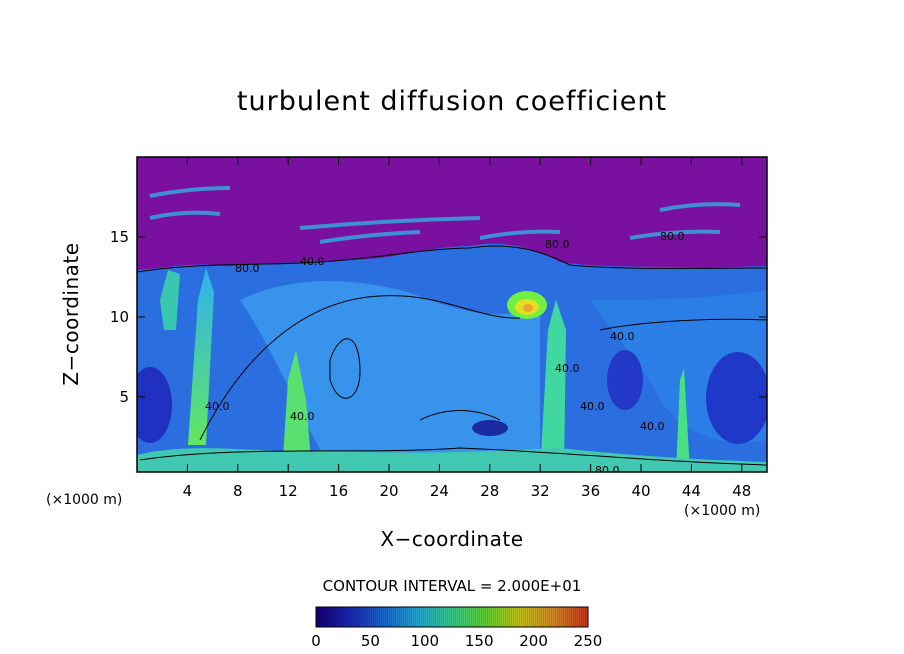 The image size is (904, 654). Describe the element at coordinates (640, 491) in the screenshot. I see `x-tick-label: 40` at that location.